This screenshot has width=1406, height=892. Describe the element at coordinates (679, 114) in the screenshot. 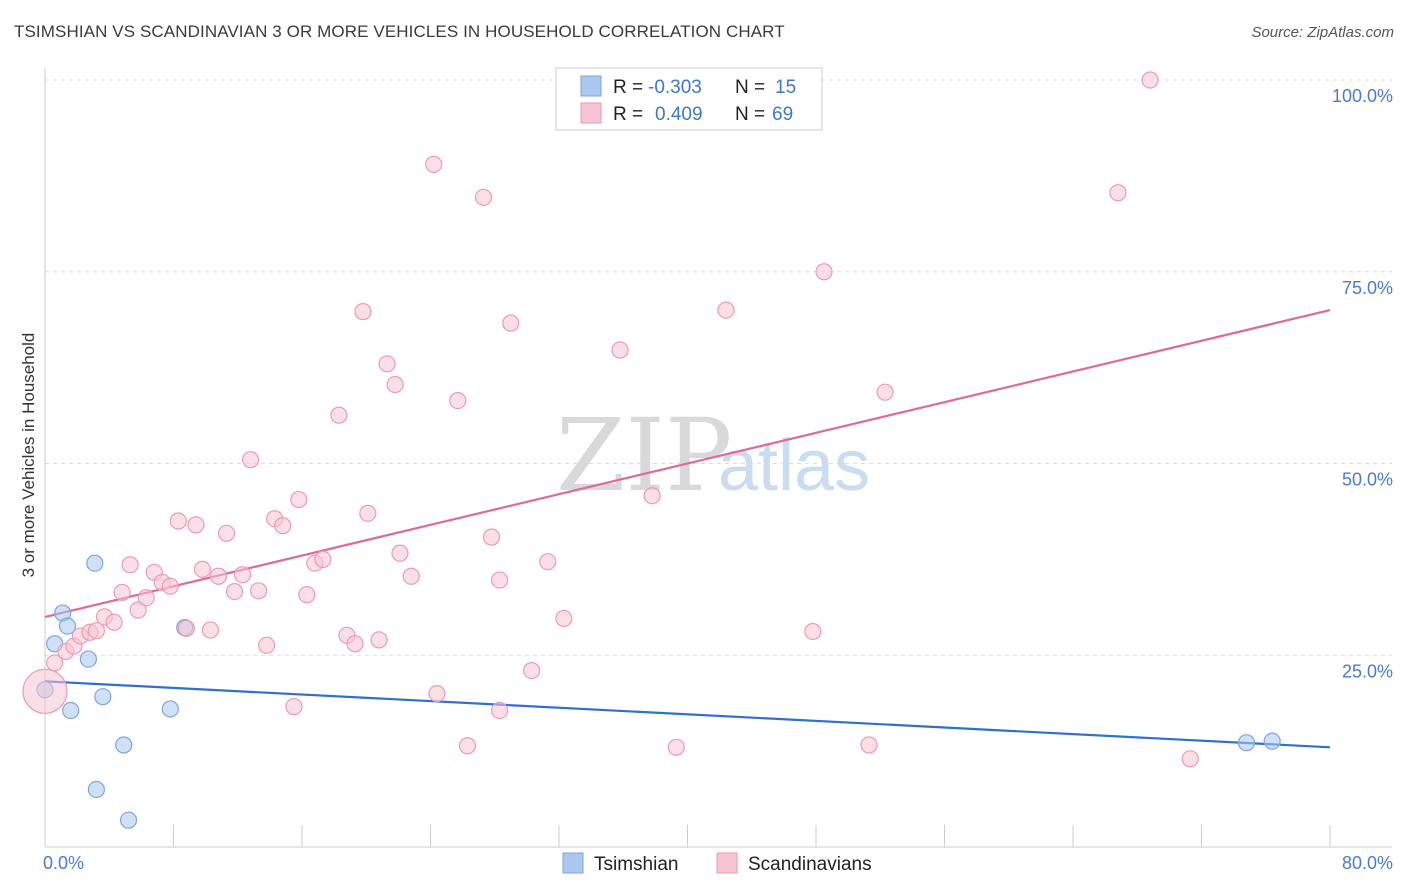

I see `legend-r-value-2: 0.409` at that location.